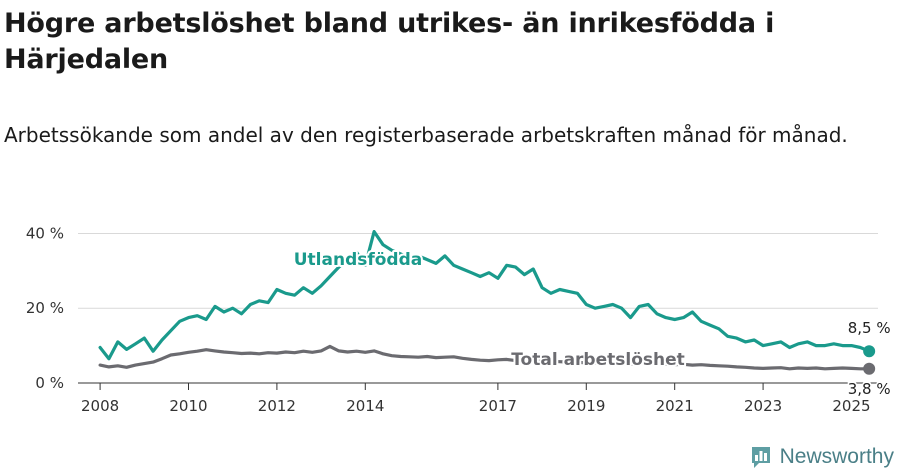  Describe the element at coordinates (869, 368) in the screenshot. I see `end-point-total` at that location.